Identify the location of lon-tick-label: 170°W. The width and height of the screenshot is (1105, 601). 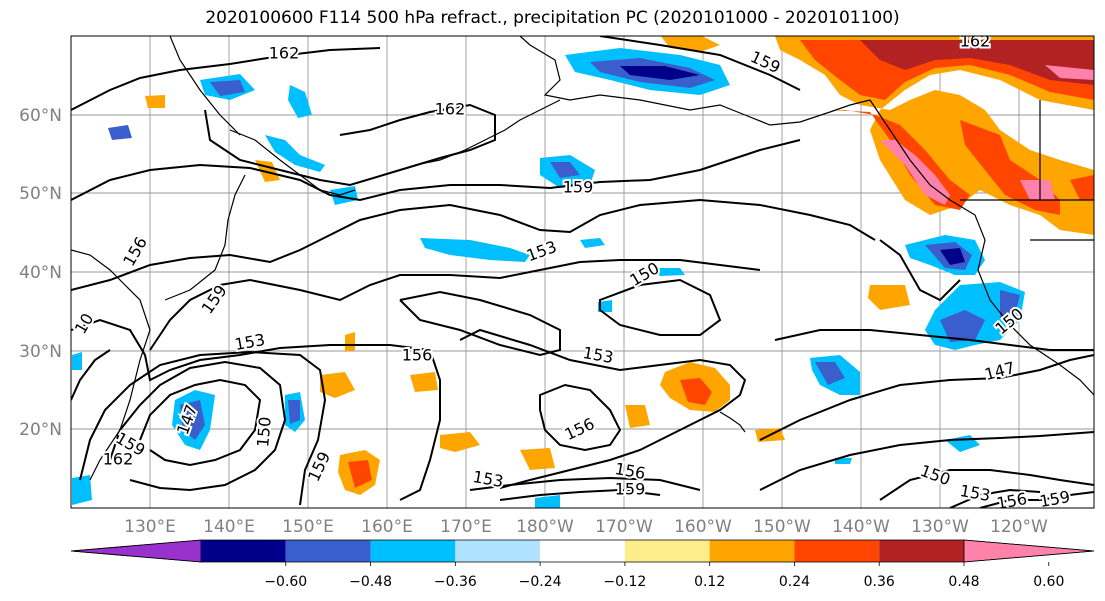
(624, 527).